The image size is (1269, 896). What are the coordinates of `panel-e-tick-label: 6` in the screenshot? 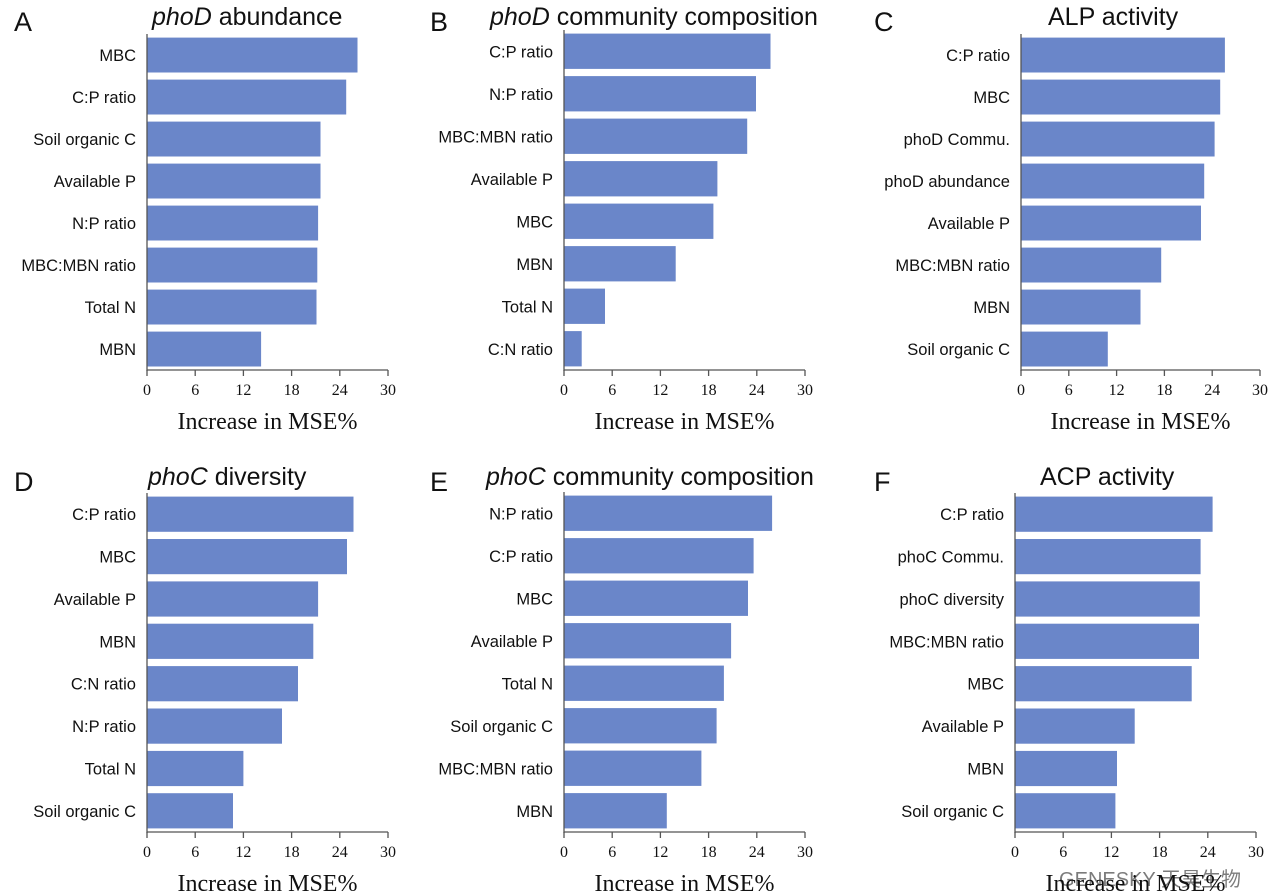 It's located at (612, 852).